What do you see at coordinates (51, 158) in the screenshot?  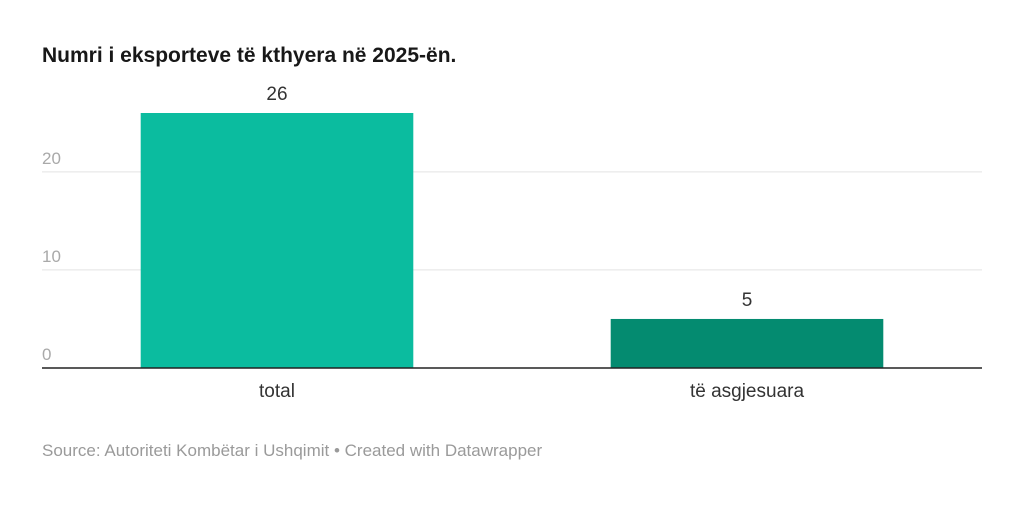 I see `y-tick-label: 20` at bounding box center [51, 158].